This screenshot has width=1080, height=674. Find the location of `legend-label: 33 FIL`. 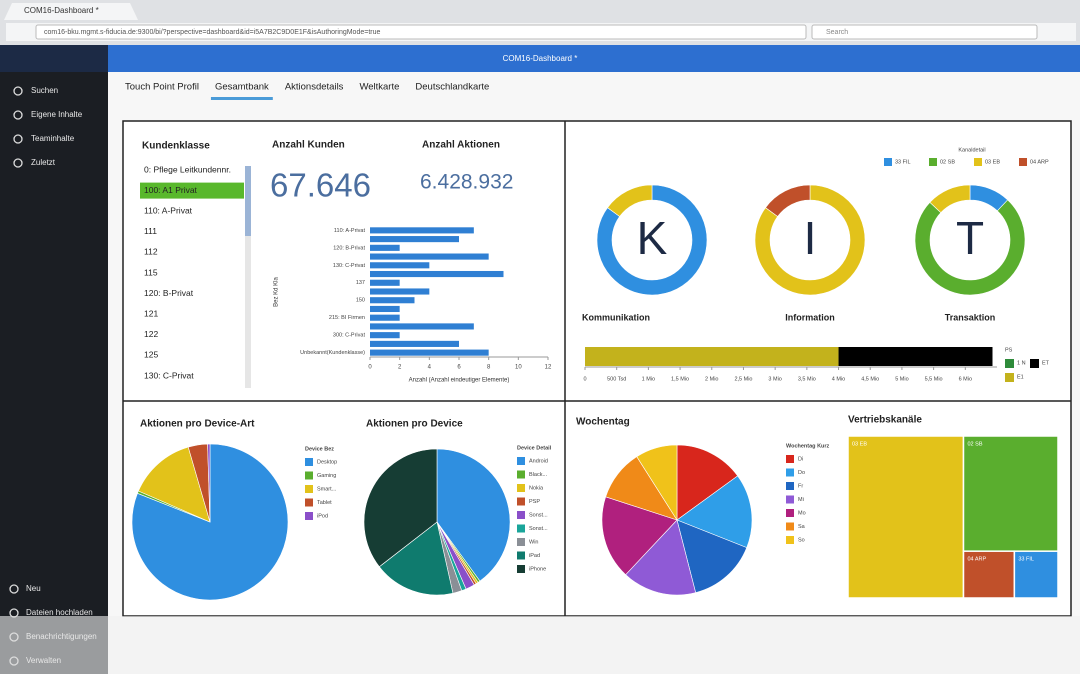

legend-label: 33 FIL is located at coordinates (903, 162).